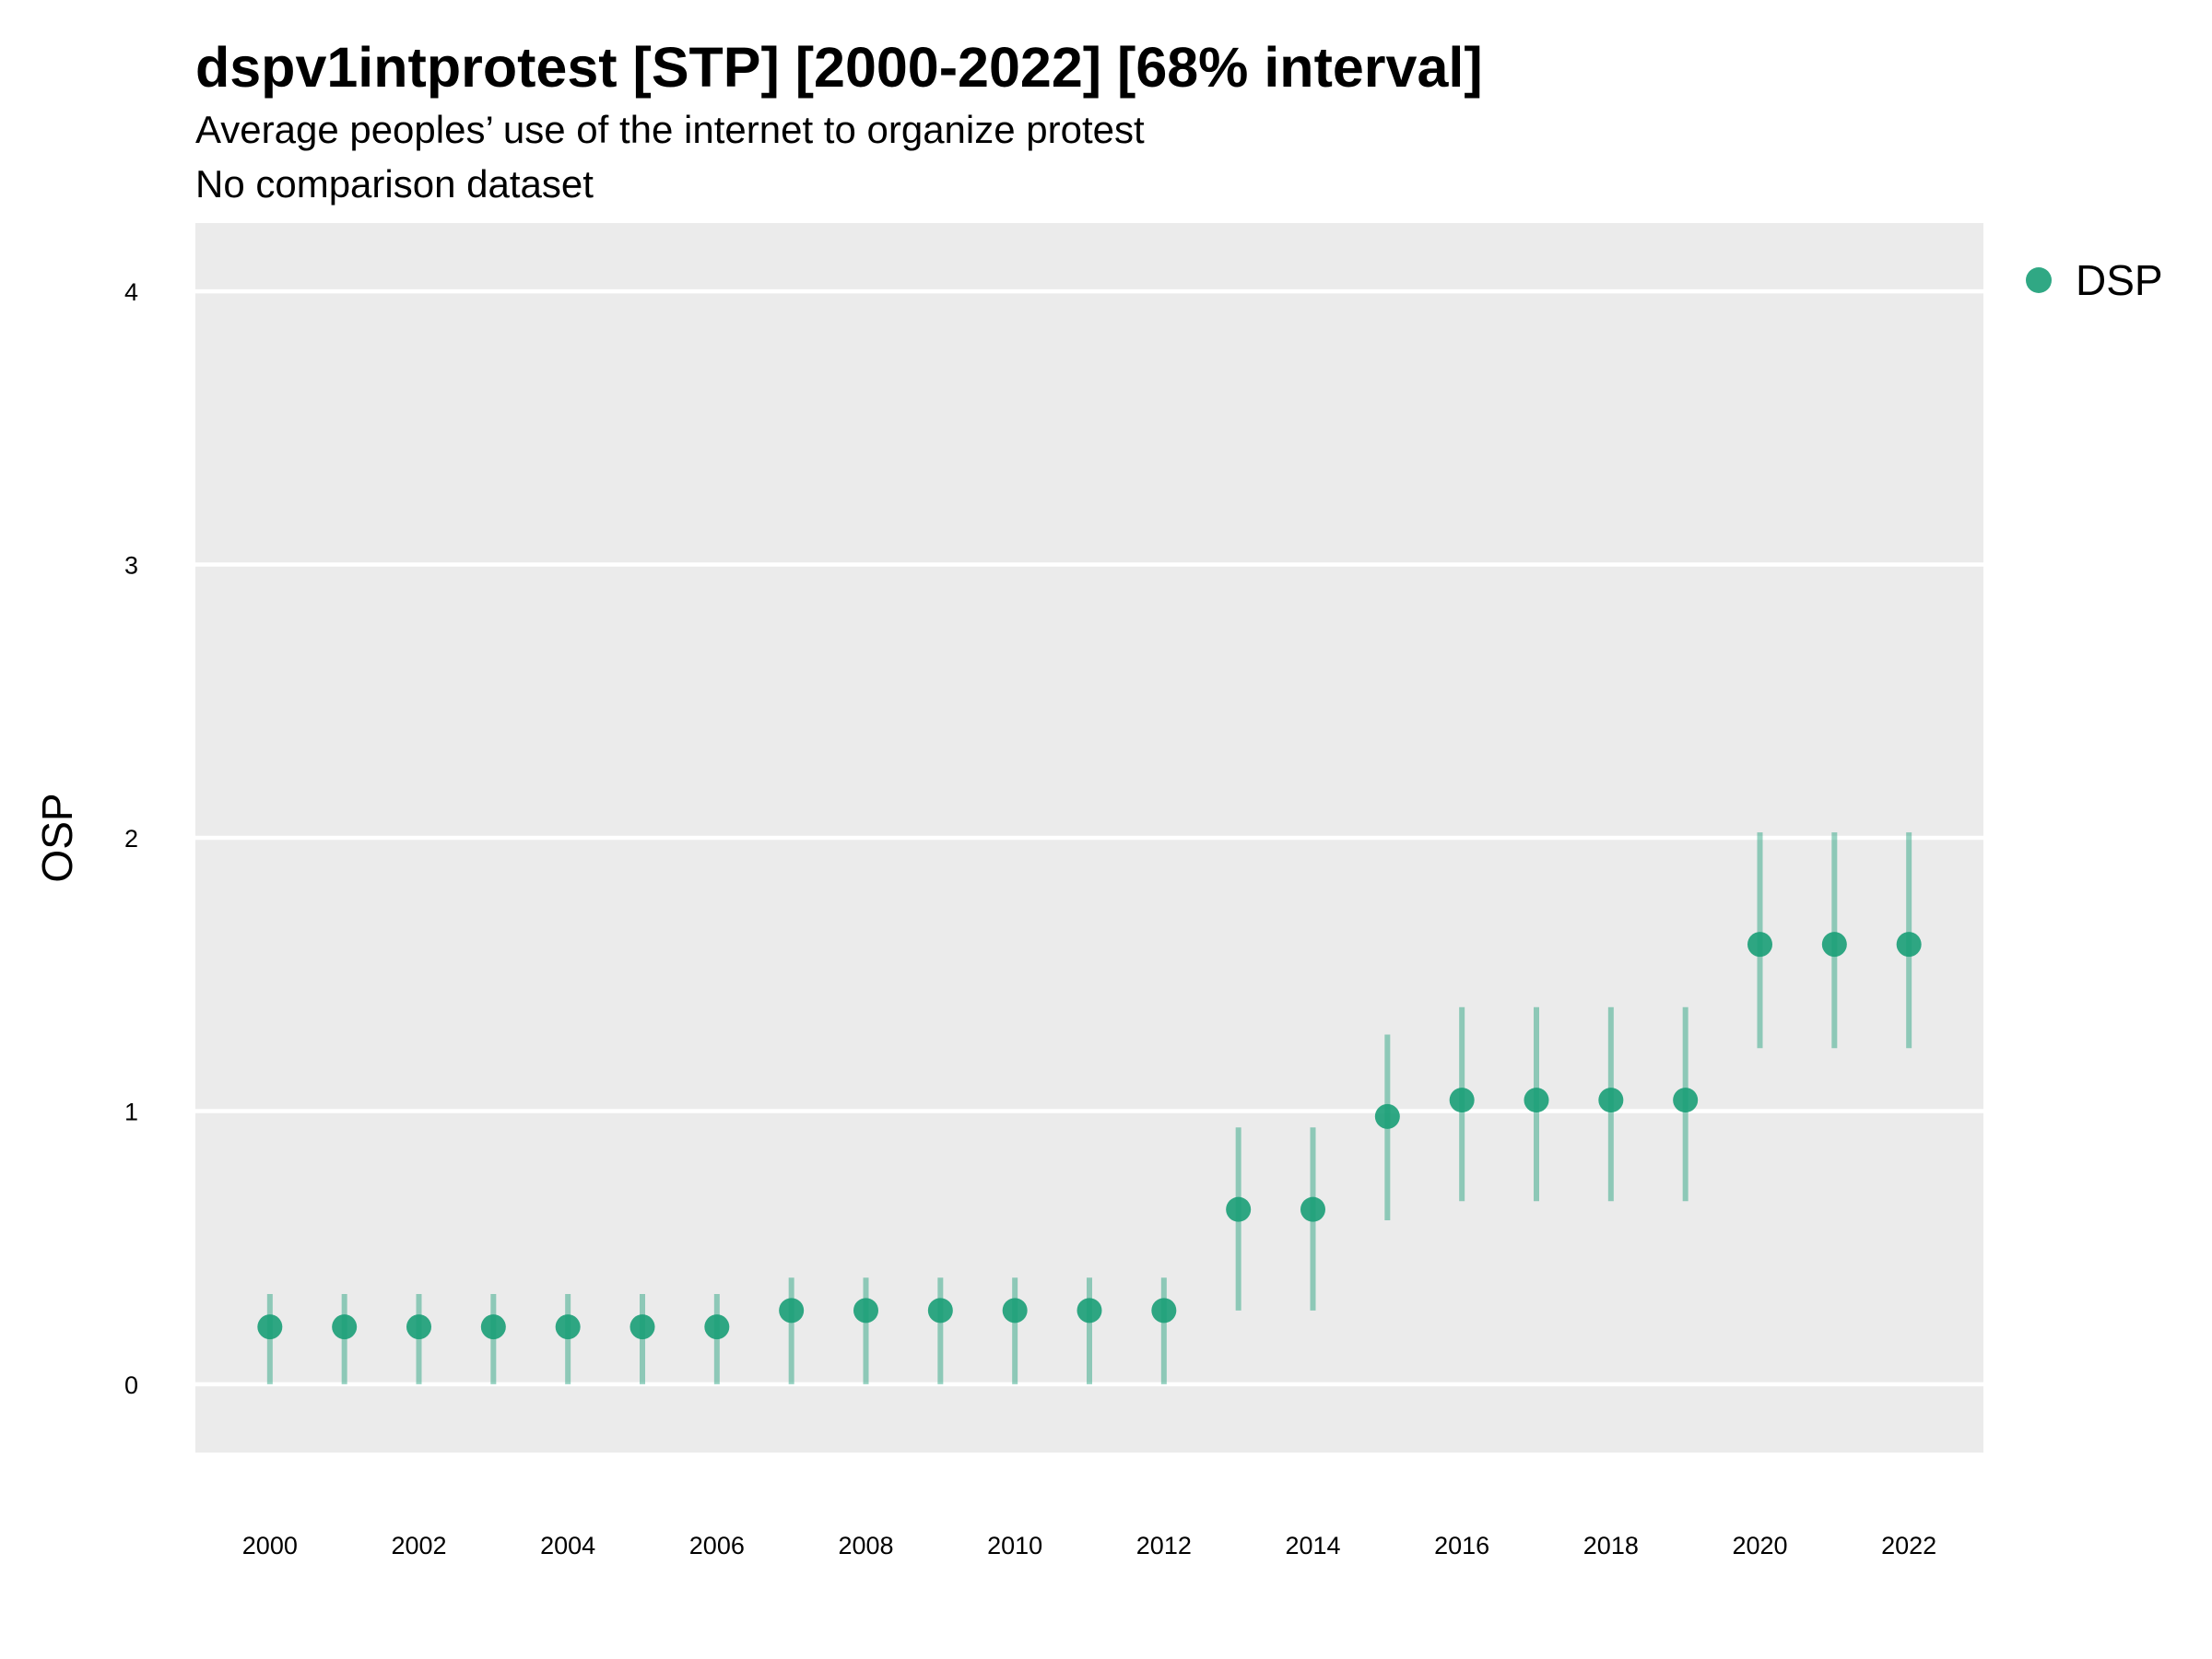  Describe the element at coordinates (865, 1545) in the screenshot. I see `x-tick-label: 2008` at that location.